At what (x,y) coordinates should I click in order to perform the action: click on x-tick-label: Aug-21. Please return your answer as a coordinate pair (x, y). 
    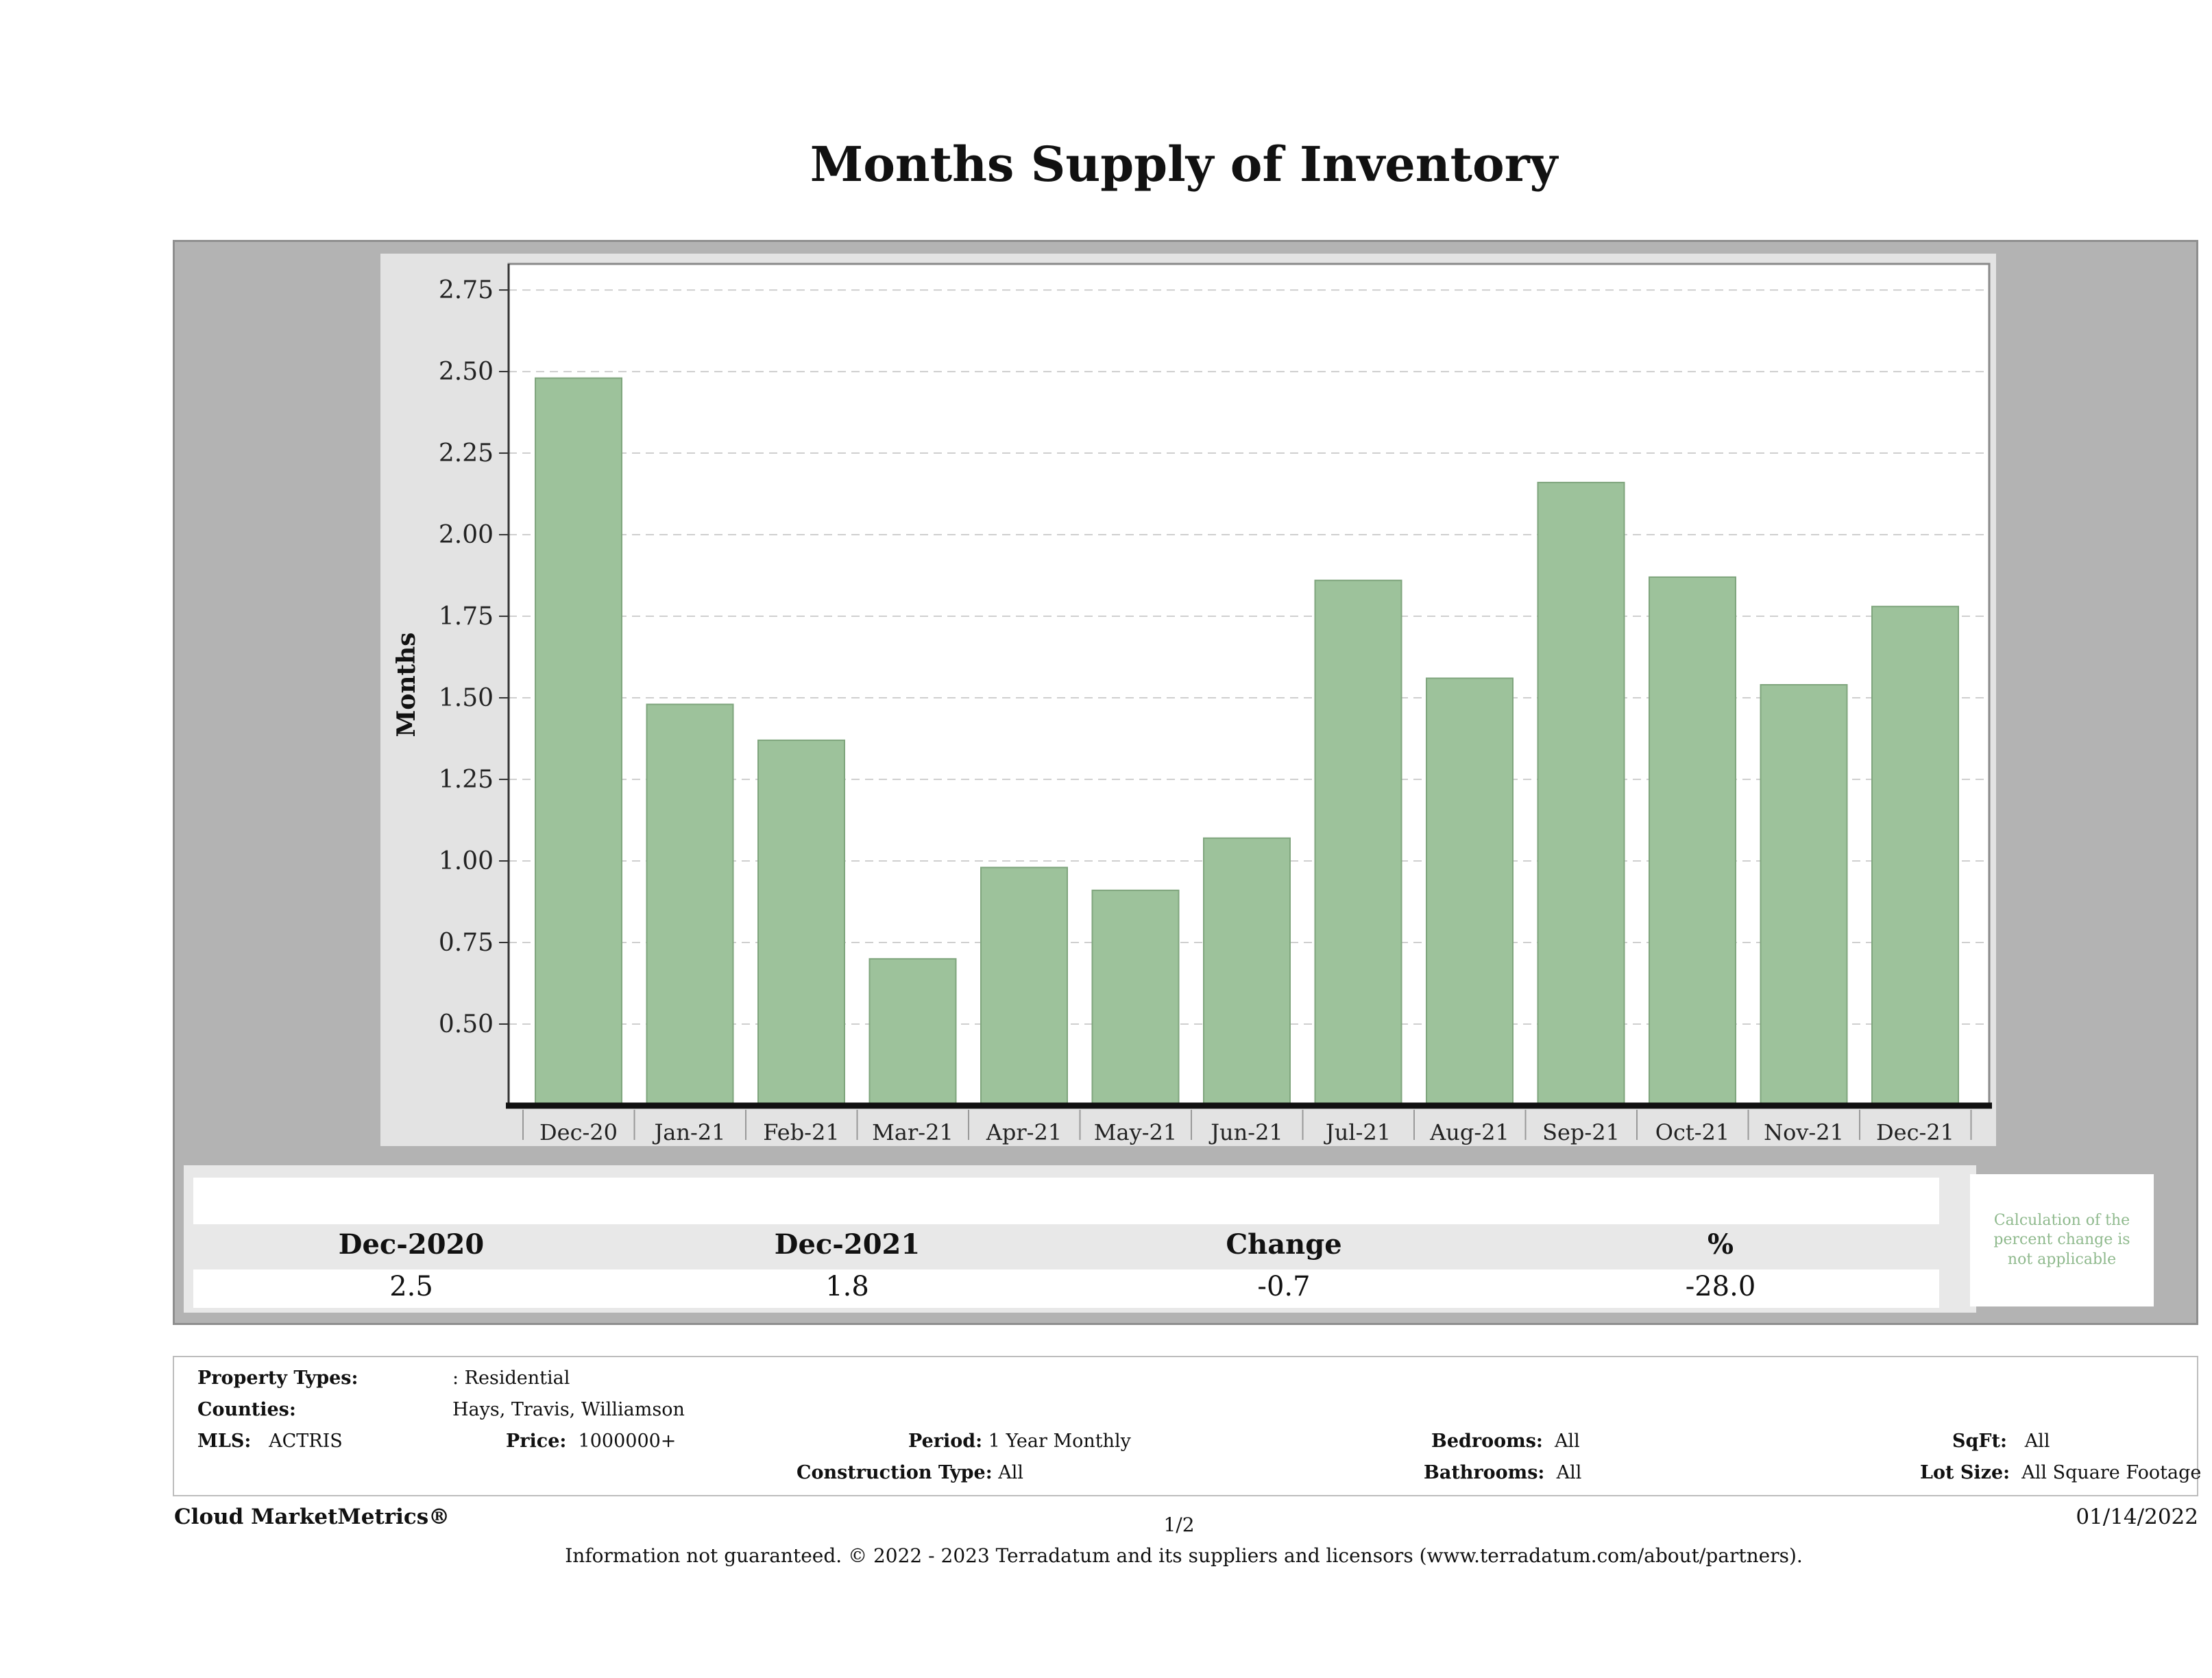
    Looking at the image, I should click on (1469, 1132).